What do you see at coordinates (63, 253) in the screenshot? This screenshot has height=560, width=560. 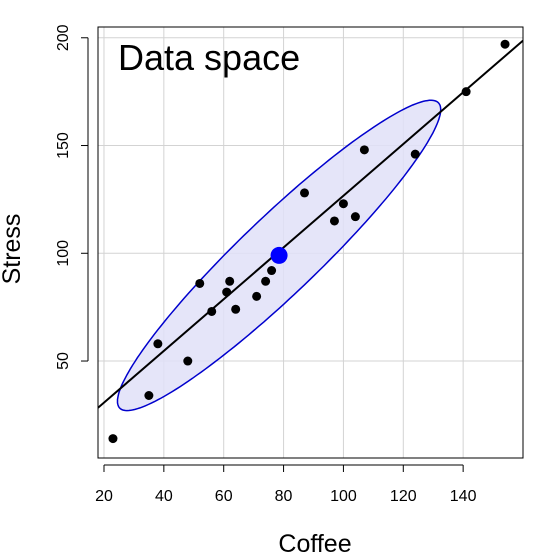 I see `y-tick-label: 100` at bounding box center [63, 253].